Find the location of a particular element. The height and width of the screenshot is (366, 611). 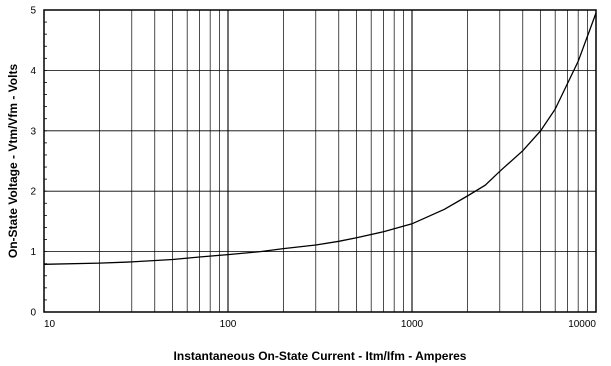

y-tick-labels: 0 1 2 3 4 5 is located at coordinates (33, 162).